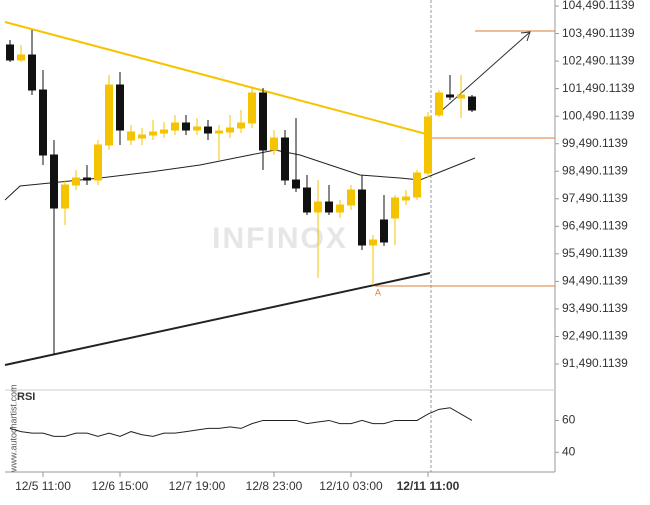  What do you see at coordinates (280, 238) in the screenshot?
I see `watermark: INFINOX` at bounding box center [280, 238].